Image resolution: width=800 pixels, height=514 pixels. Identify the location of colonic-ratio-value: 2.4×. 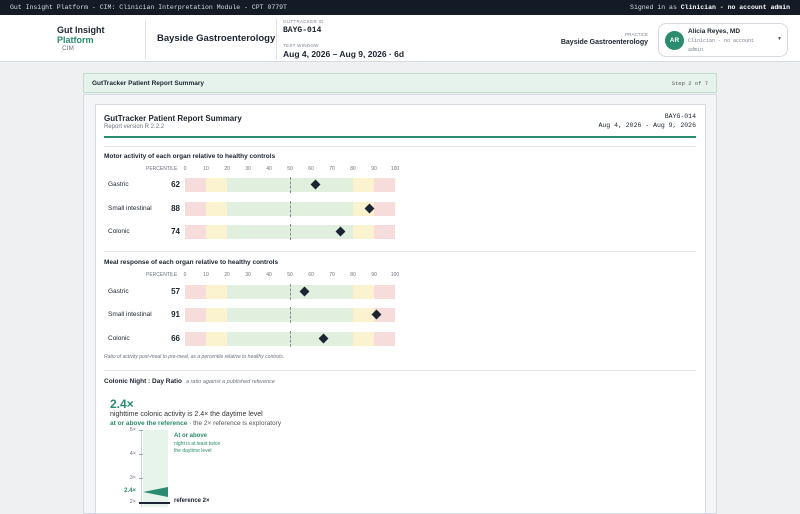
(122, 404).